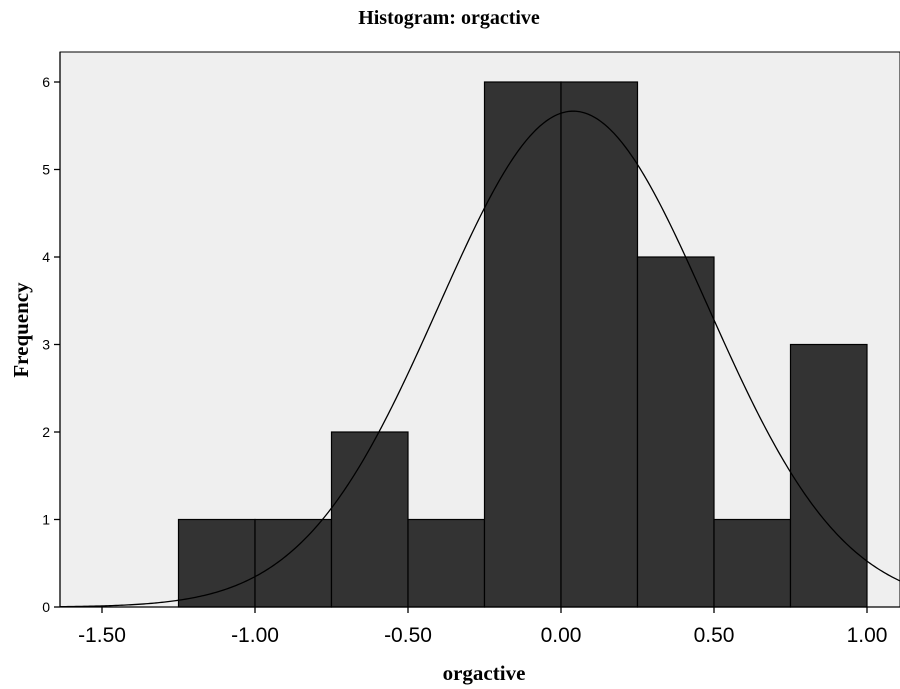 The width and height of the screenshot is (900, 689). Describe the element at coordinates (449, 18) in the screenshot. I see `chart-title: Histogram: orgactive` at that location.